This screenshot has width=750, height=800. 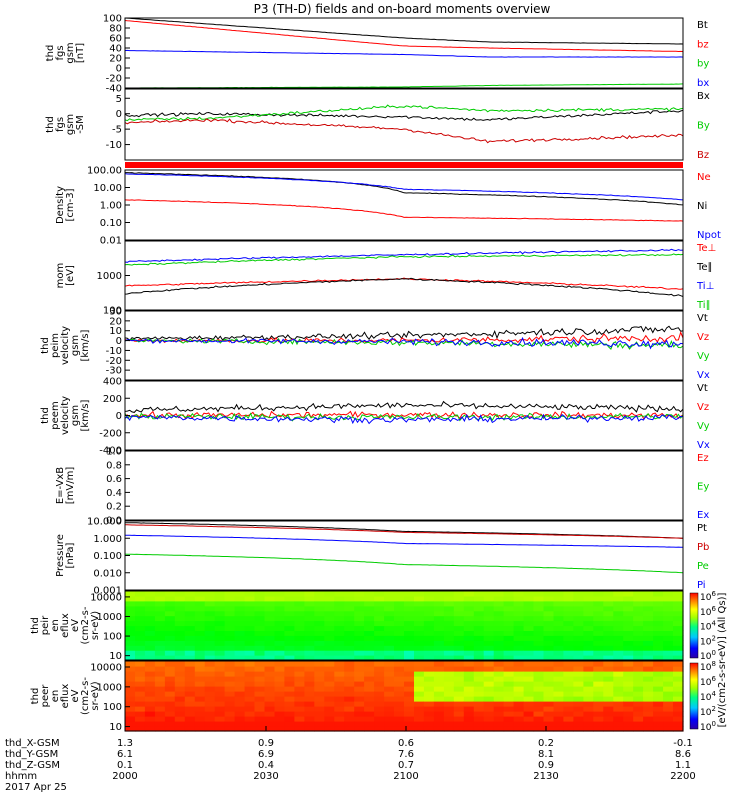 I want to click on y-tick-label: 20, so click(x=115, y=321).